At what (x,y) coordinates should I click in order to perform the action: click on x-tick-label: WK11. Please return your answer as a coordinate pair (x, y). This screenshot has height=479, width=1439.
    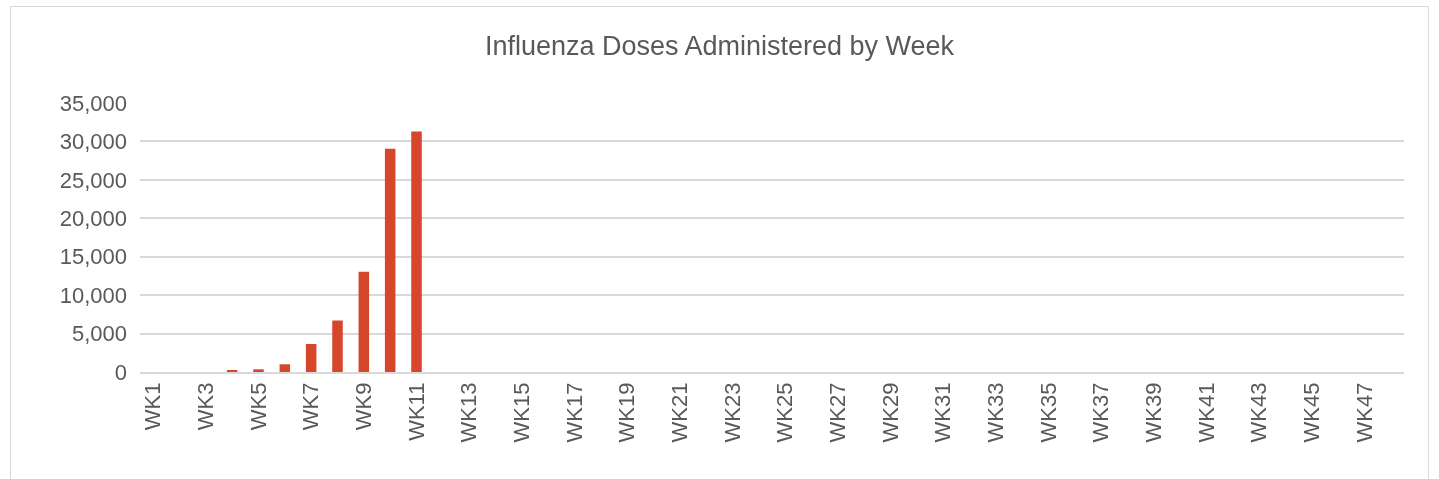
    Looking at the image, I should click on (416, 411).